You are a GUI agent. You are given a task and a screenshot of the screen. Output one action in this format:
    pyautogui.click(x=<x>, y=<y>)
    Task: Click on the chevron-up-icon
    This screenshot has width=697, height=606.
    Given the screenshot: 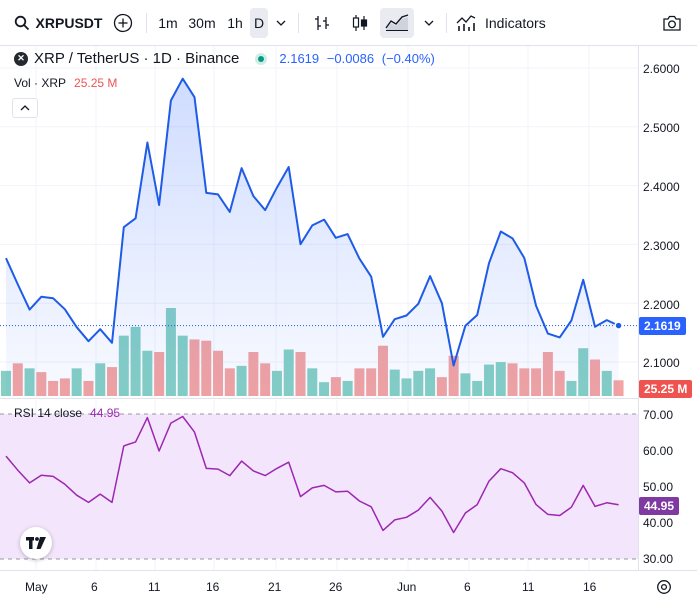 What is the action you would take?
    pyautogui.click(x=25, y=108)
    